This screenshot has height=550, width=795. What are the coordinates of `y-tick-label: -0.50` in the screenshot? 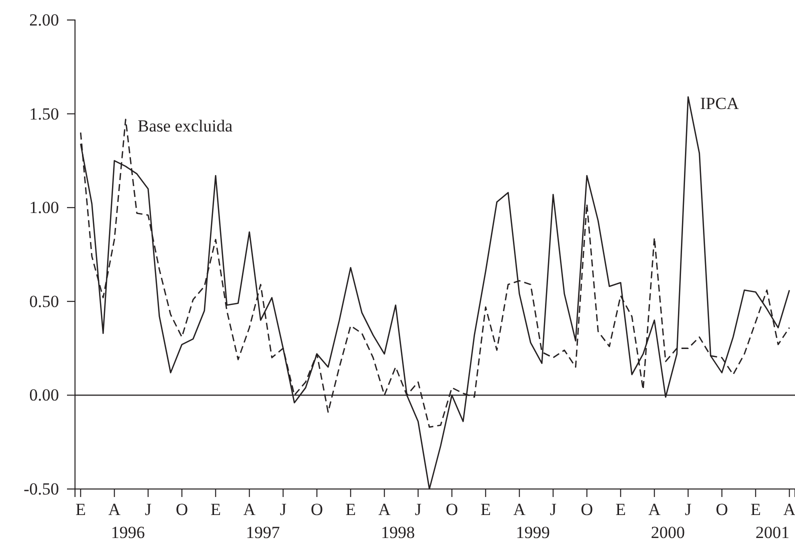 It's located at (41, 488).